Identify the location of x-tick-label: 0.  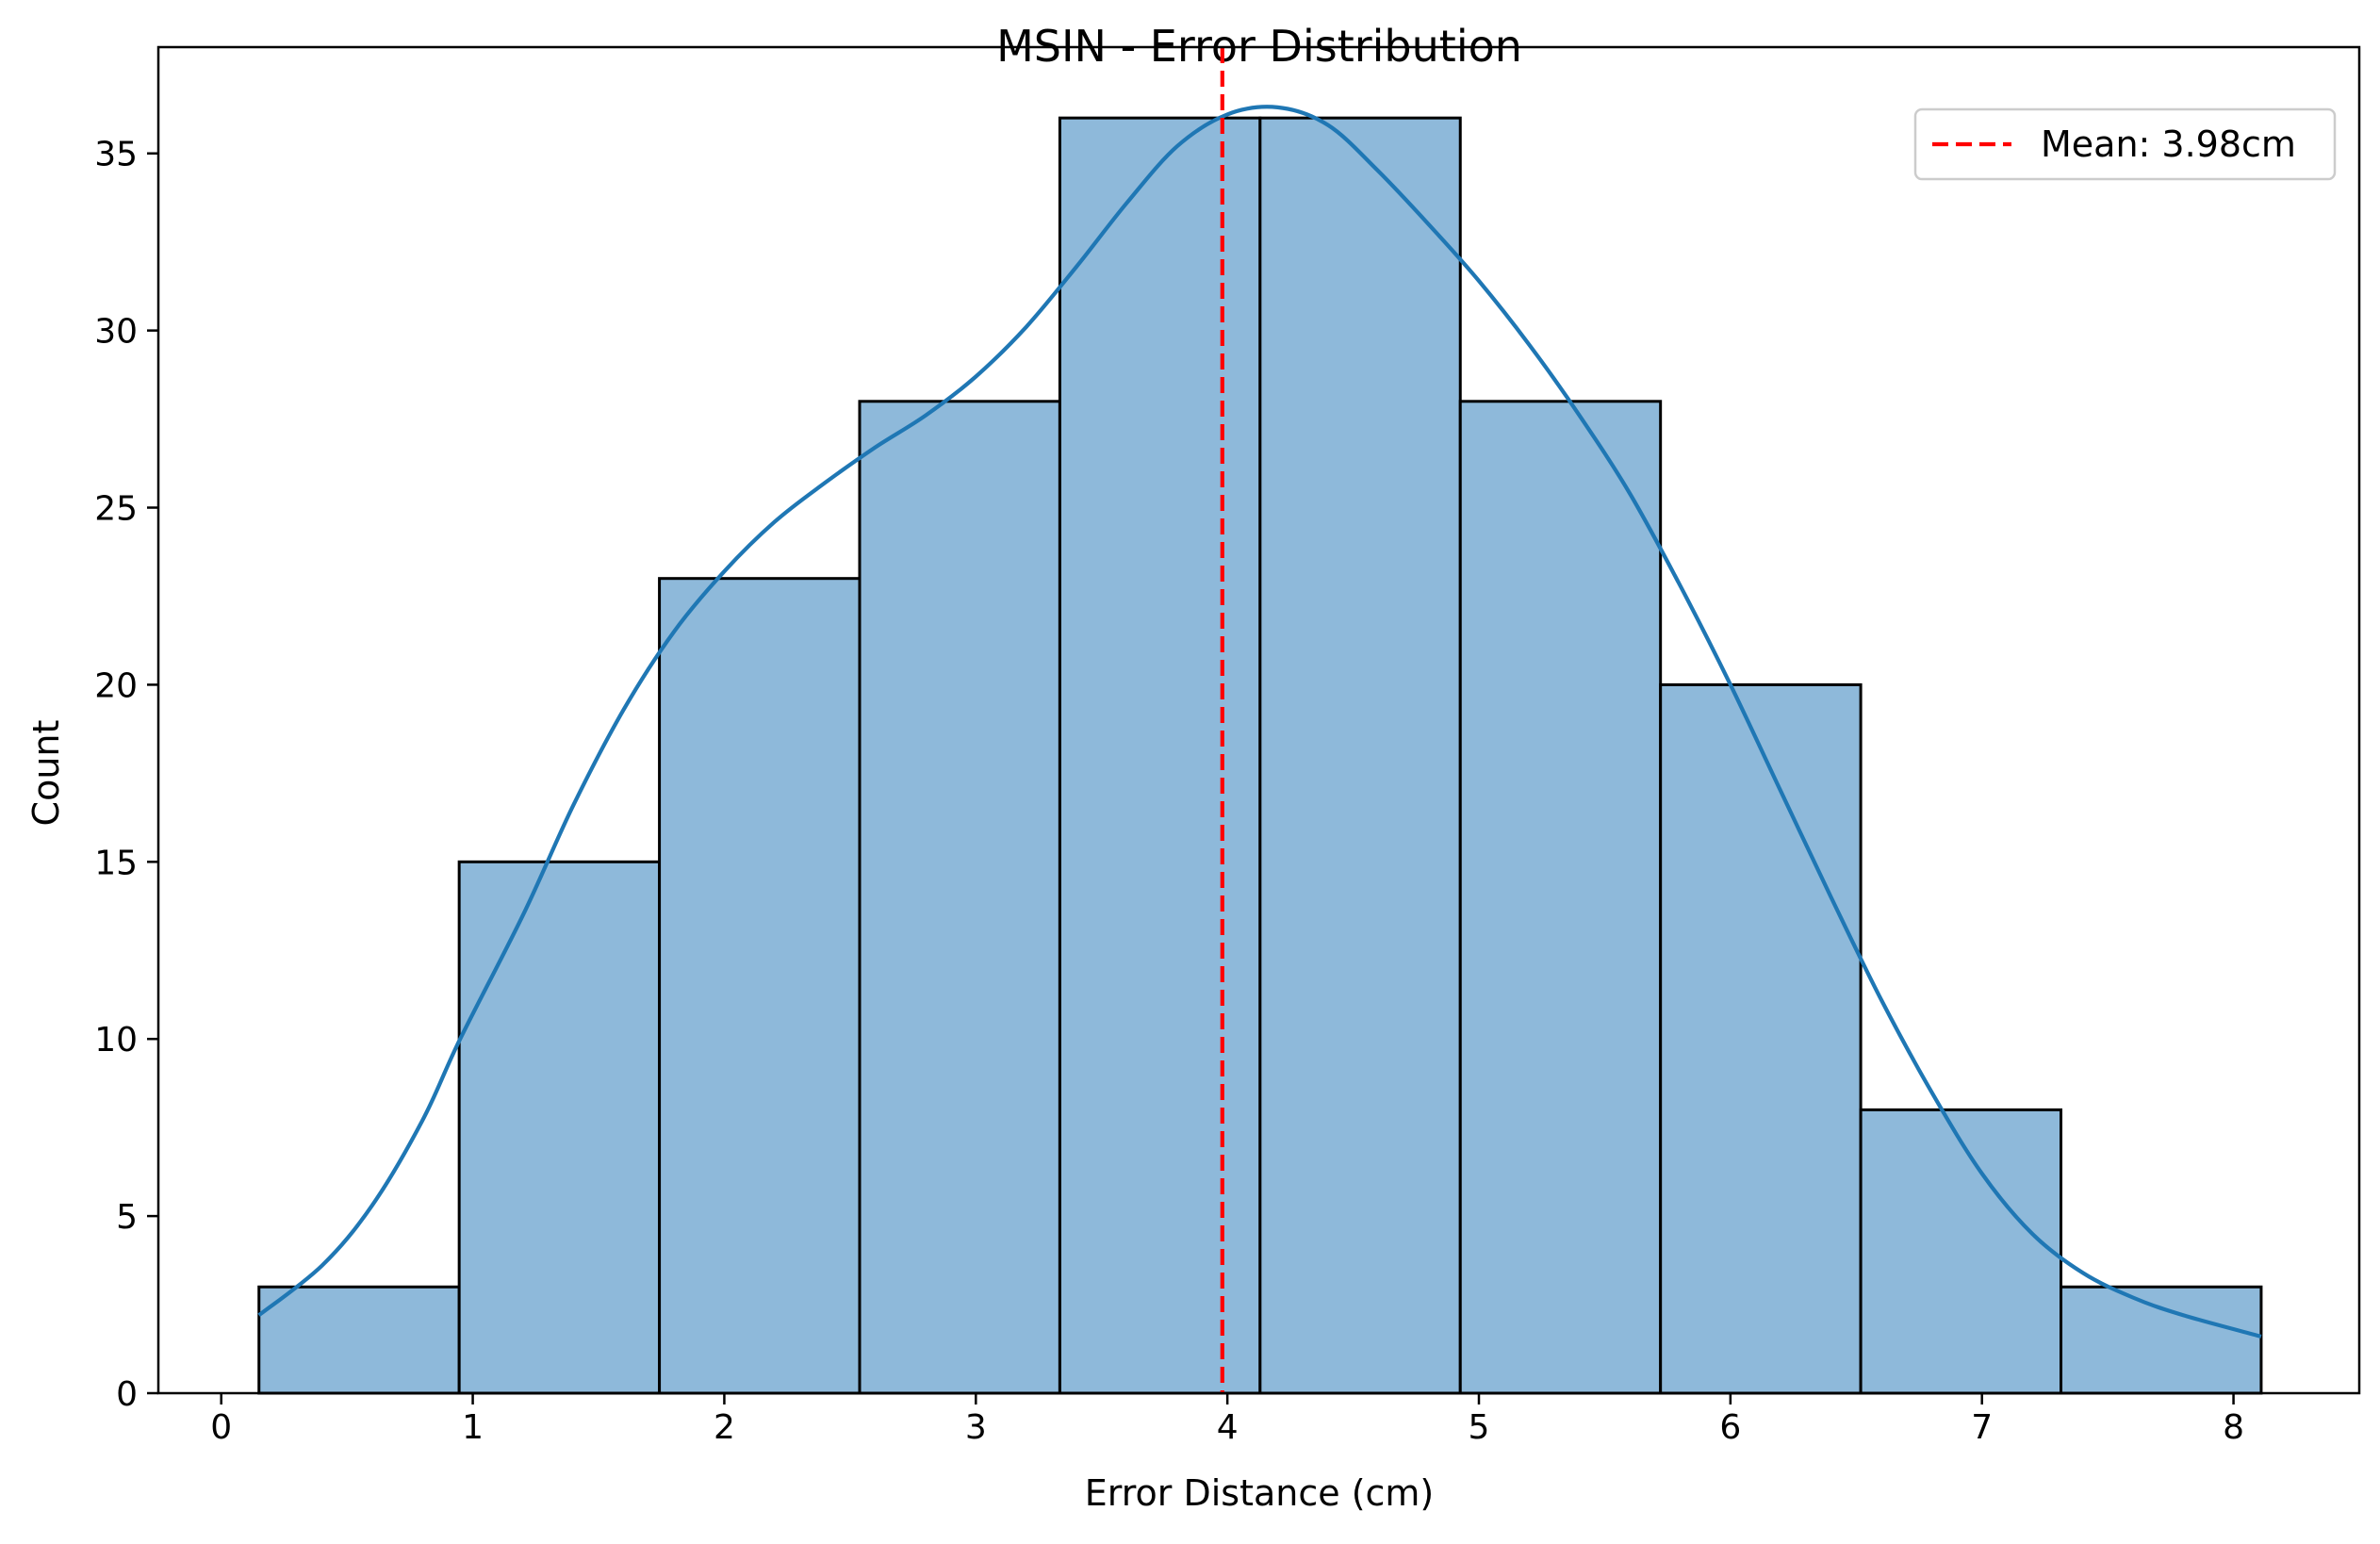
(221, 1427).